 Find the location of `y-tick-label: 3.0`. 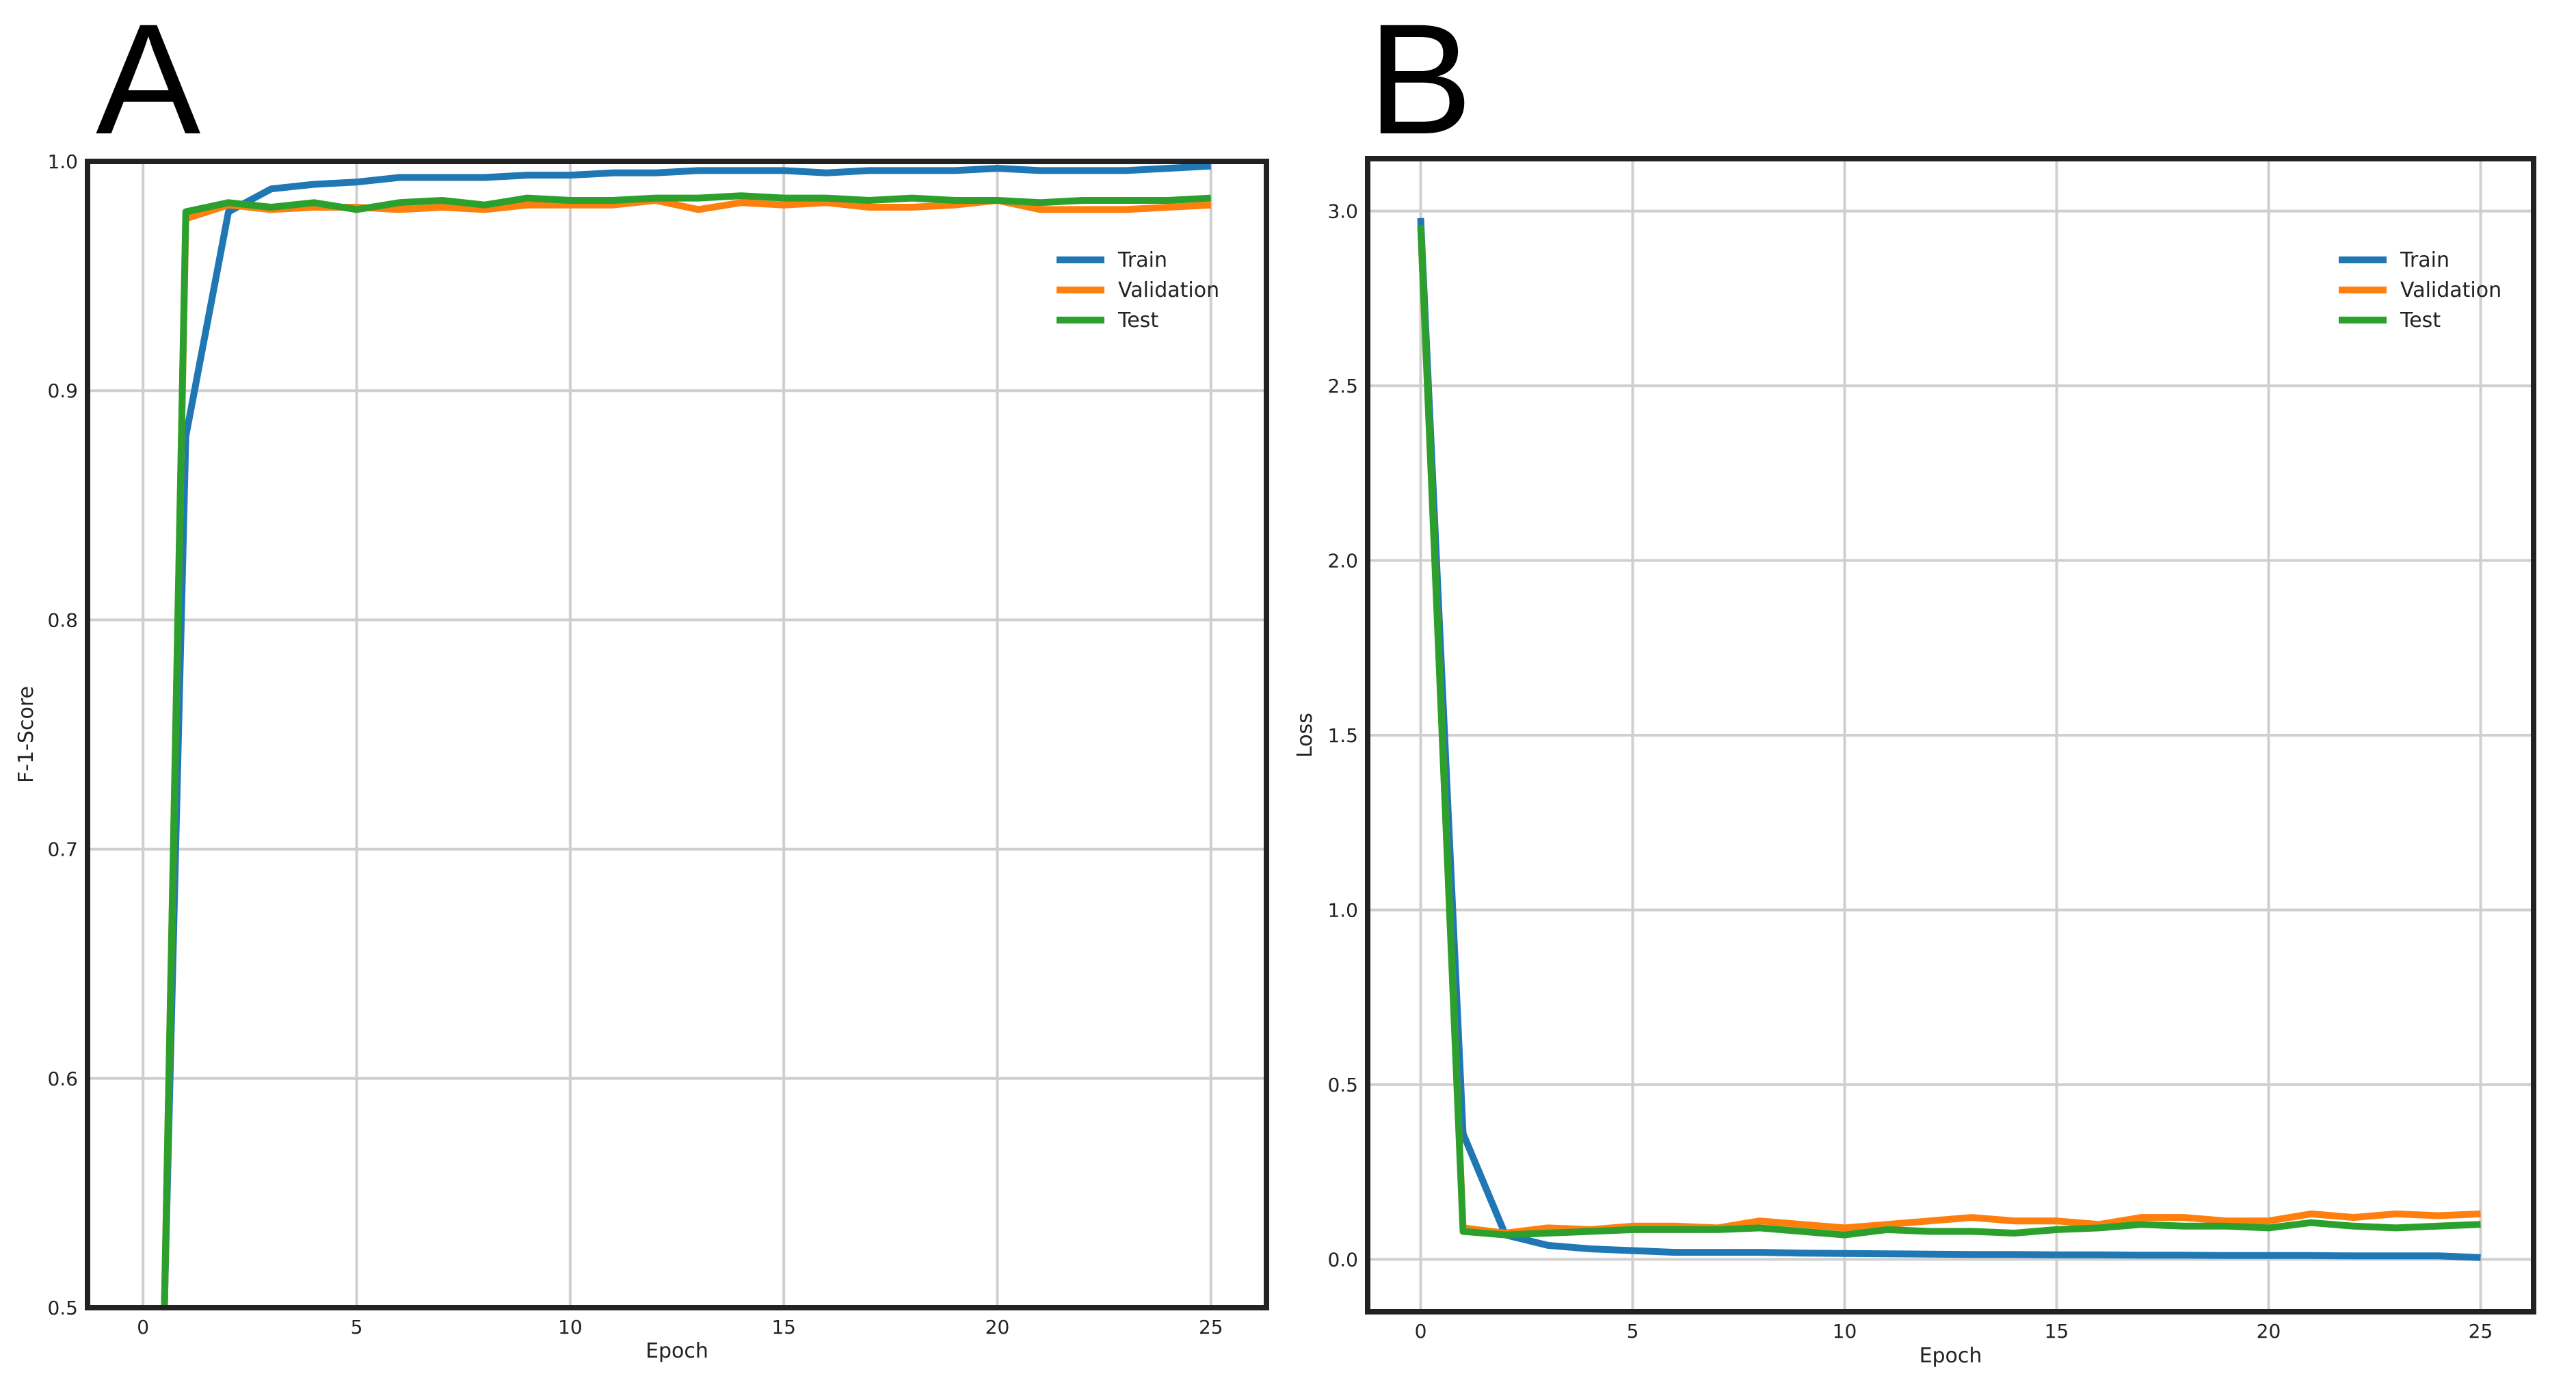

y-tick-label: 3.0 is located at coordinates (1342, 211).